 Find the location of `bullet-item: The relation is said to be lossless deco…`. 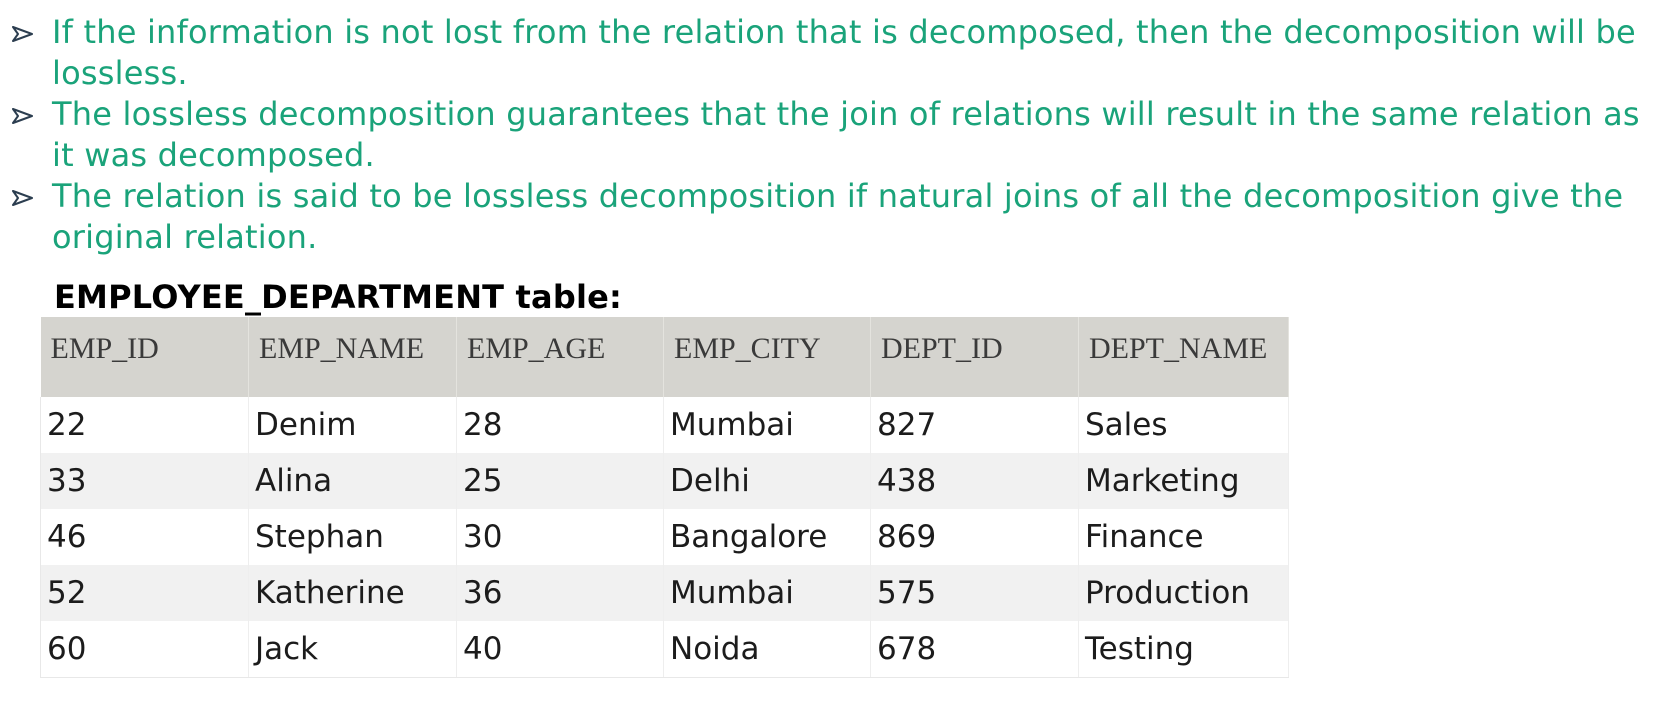

bullet-item: The relation is said to be lossless deco… is located at coordinates (832, 217).